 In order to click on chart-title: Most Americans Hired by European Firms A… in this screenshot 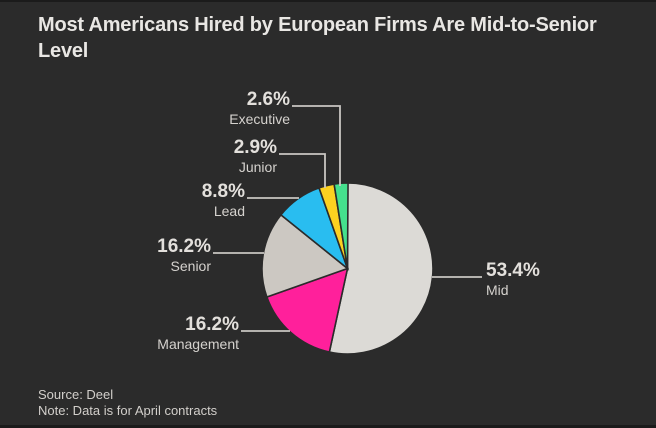, I will do `click(317, 38)`.